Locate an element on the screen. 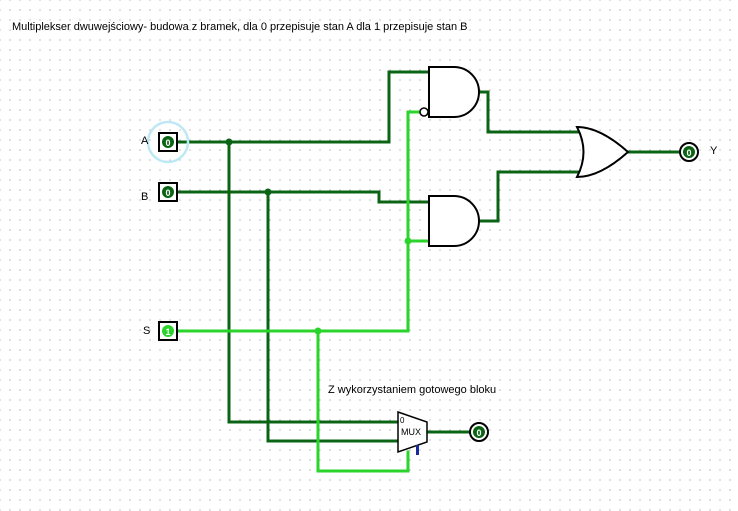 Image resolution: width=738 pixels, height=511 pixels. input-b-value: 0 is located at coordinates (167, 193).